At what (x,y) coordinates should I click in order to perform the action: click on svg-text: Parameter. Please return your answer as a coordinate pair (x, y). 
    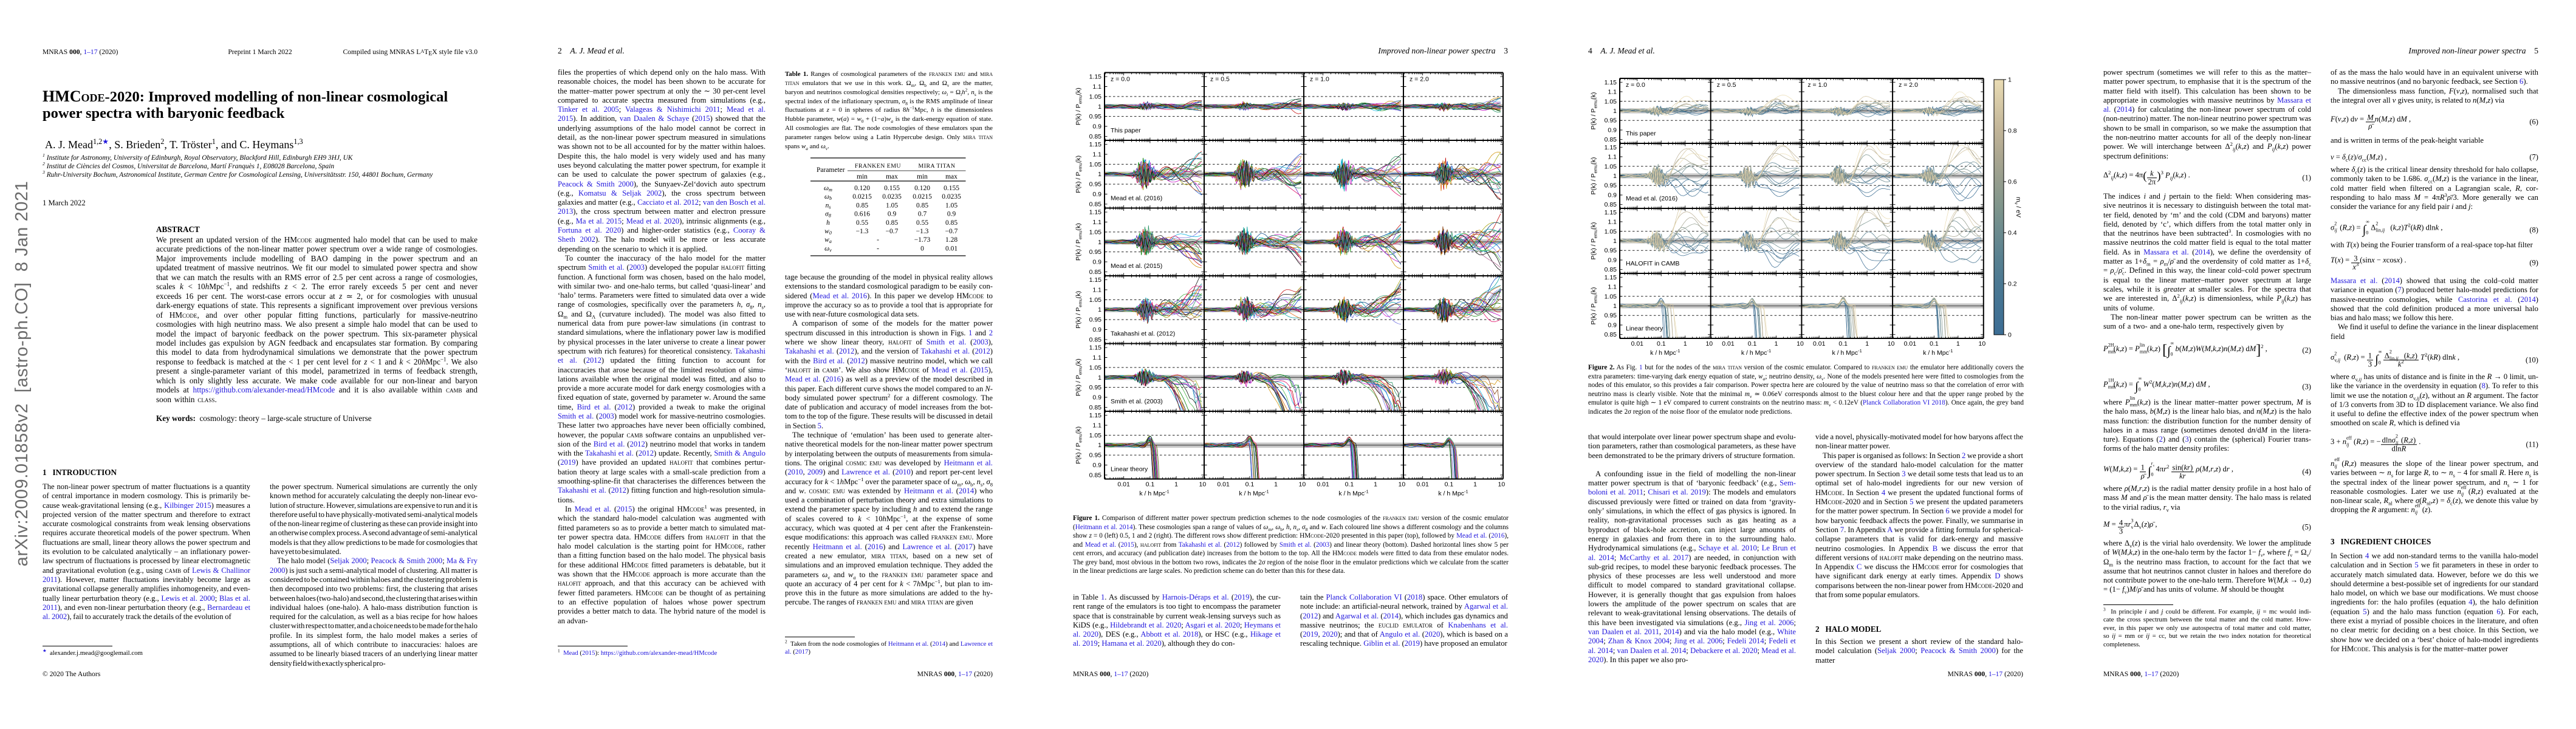
    Looking at the image, I should click on (831, 170).